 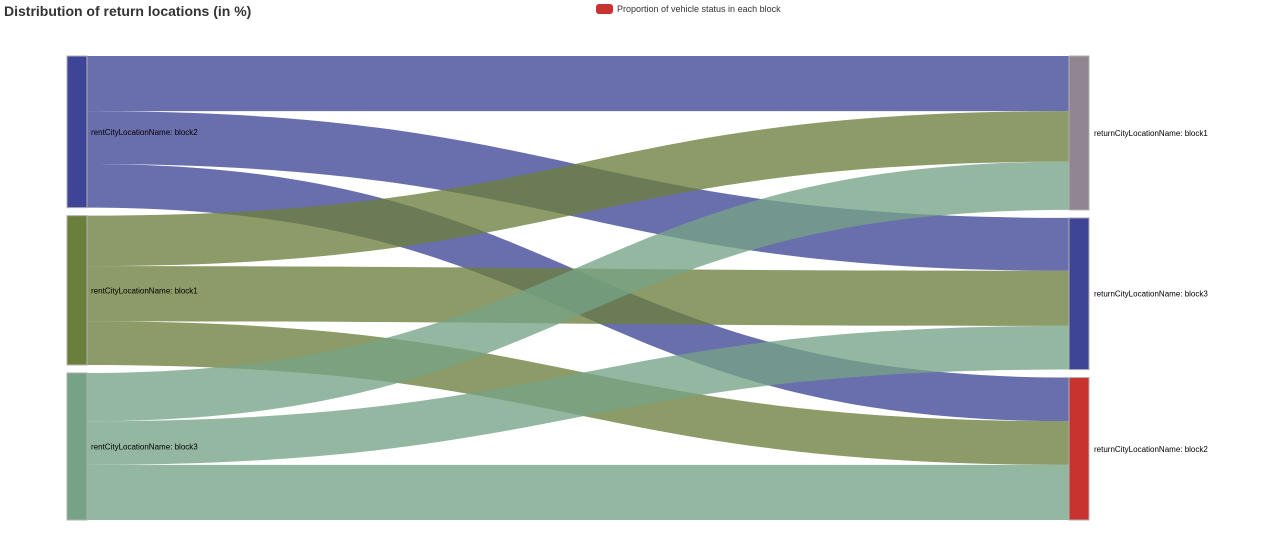 I want to click on node-s-block3, so click(x=77, y=446).